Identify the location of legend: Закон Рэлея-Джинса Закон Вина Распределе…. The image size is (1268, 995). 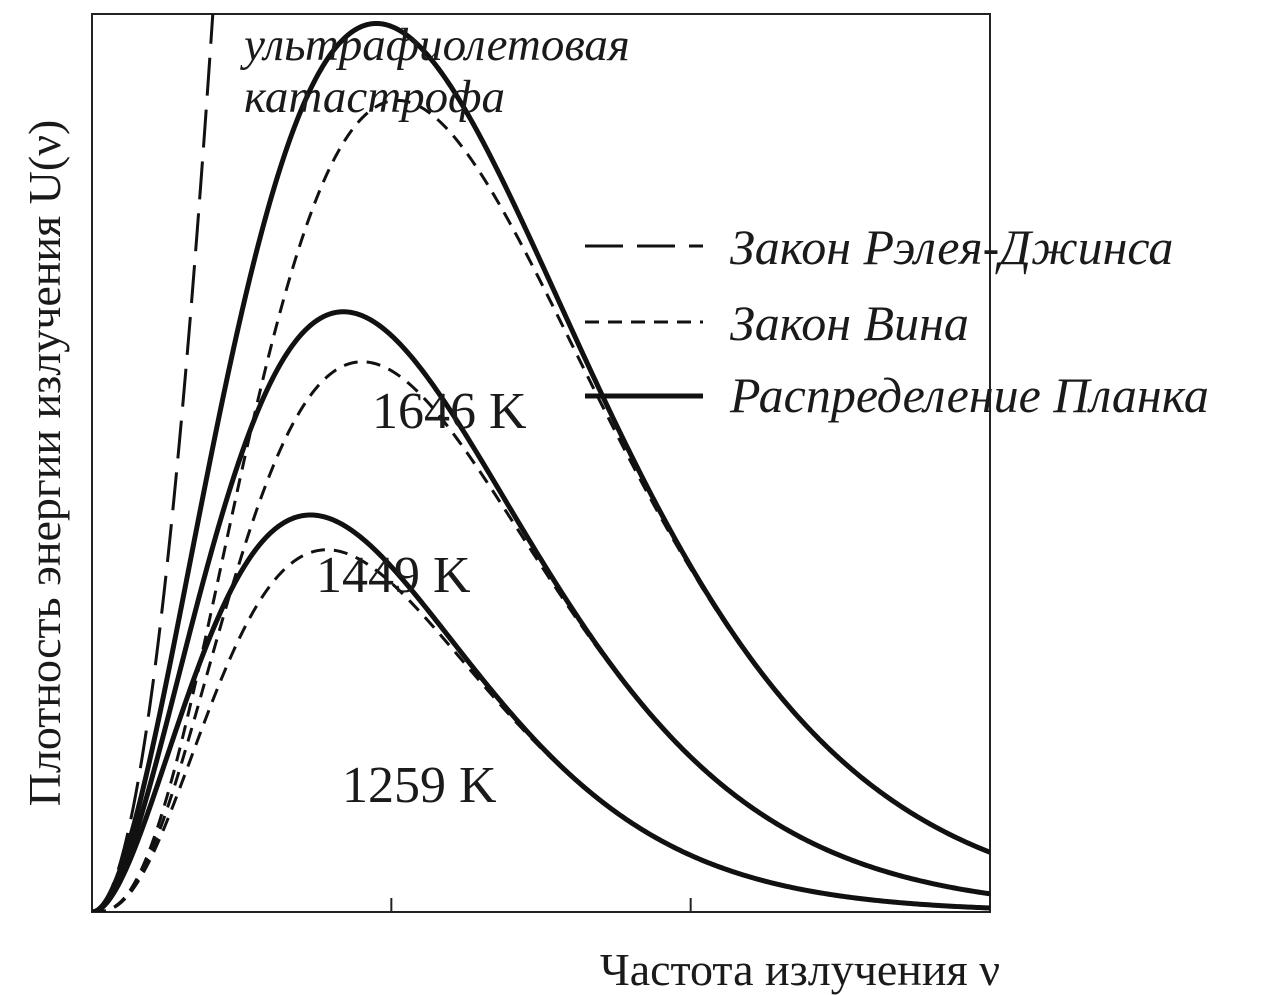
(897, 321).